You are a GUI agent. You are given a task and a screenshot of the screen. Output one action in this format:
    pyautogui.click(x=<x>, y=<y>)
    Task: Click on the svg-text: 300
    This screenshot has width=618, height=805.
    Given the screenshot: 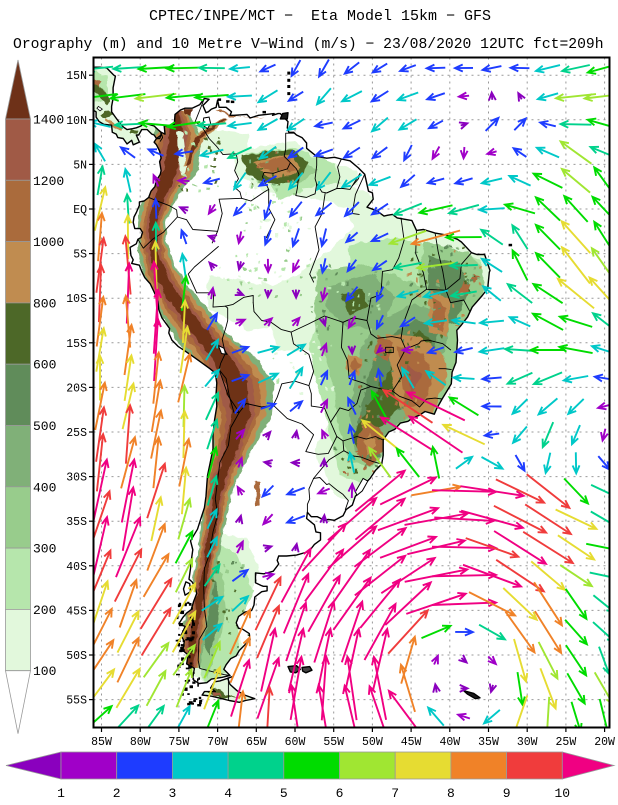 What is the action you would take?
    pyautogui.click(x=44, y=549)
    